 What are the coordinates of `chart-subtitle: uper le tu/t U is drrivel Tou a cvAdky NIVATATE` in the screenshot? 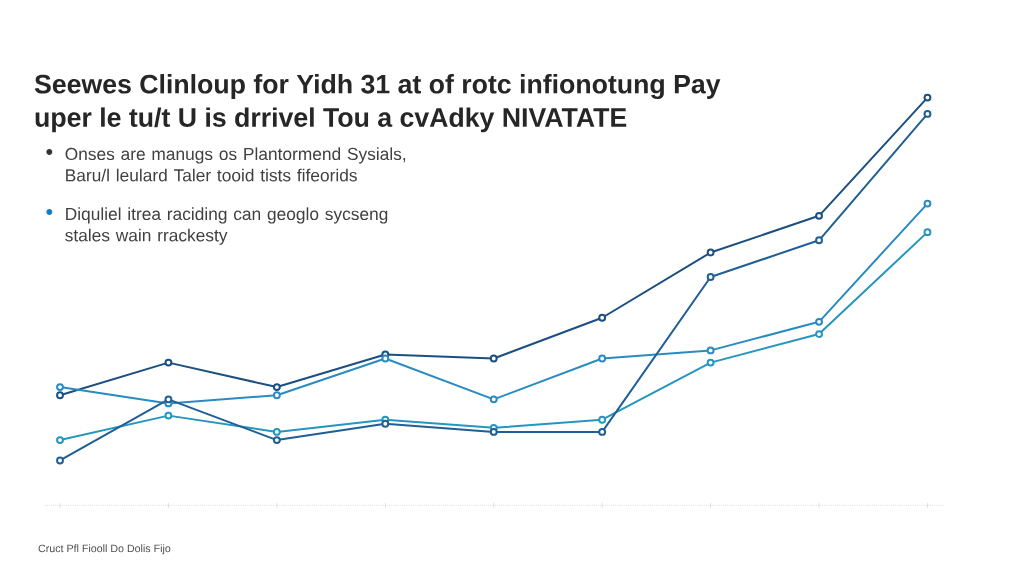 It's located at (331, 120).